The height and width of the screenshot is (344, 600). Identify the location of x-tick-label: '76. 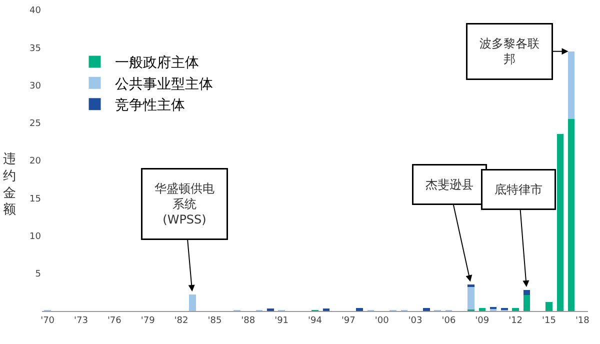
(114, 321).